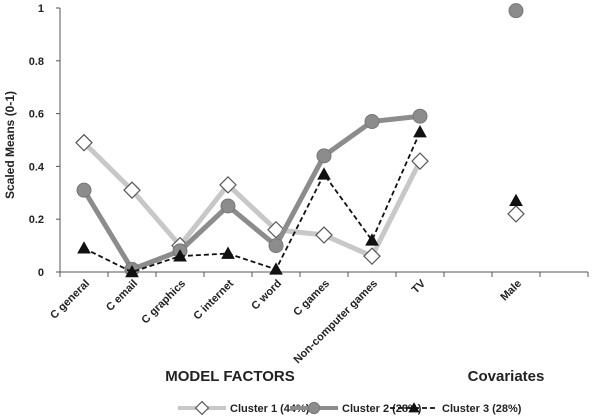  I want to click on legend-item: Cluster 1 (44%), so click(244, 408).